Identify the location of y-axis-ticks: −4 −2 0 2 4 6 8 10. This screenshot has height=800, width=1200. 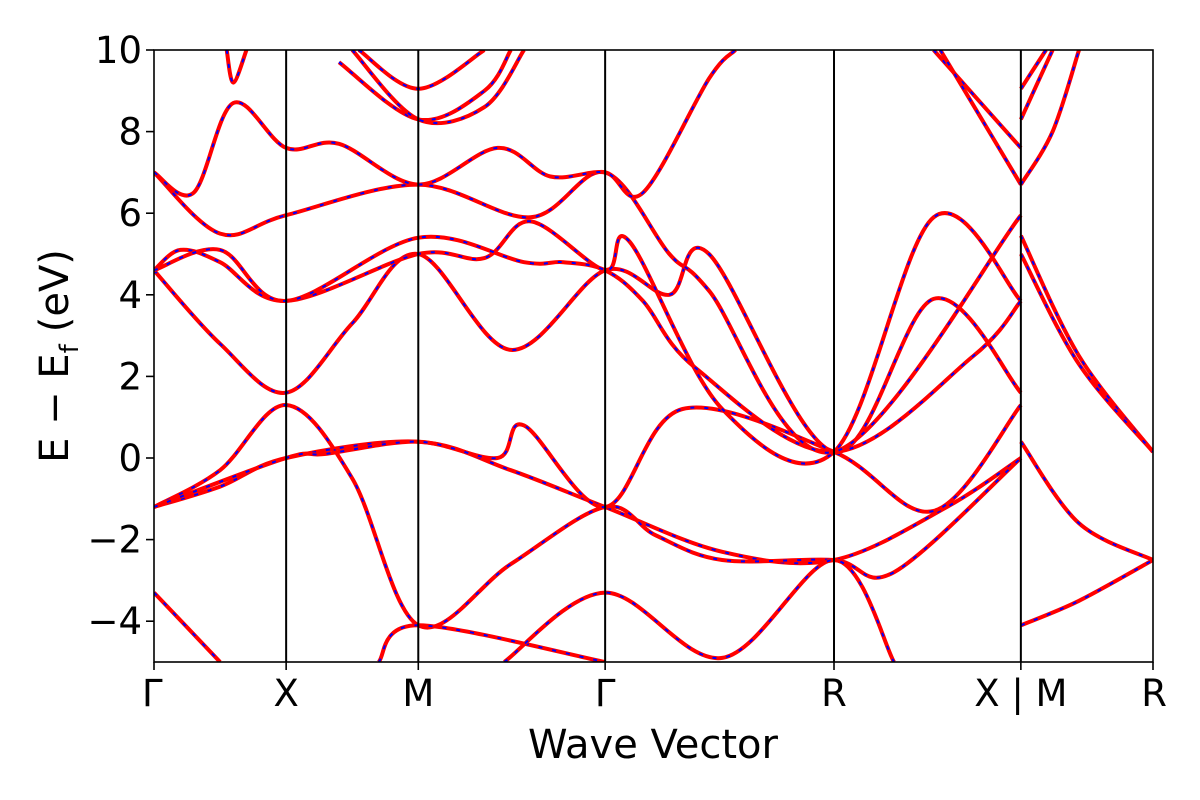
(120, 336).